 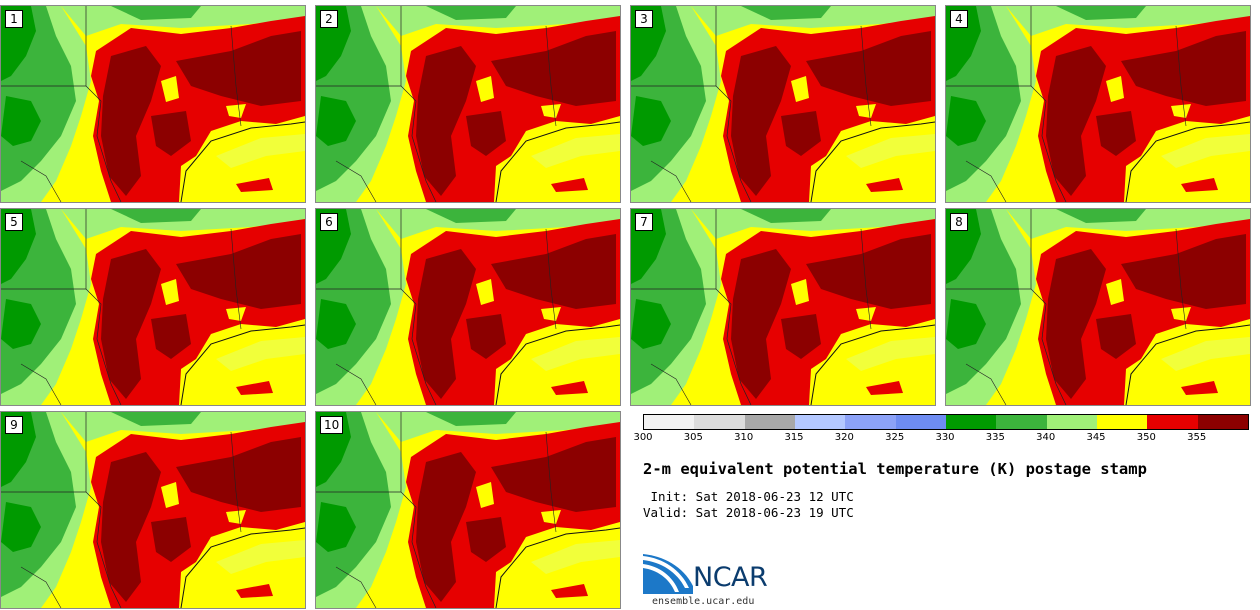 What do you see at coordinates (959, 222) in the screenshot?
I see `panel-number-label: 8` at bounding box center [959, 222].